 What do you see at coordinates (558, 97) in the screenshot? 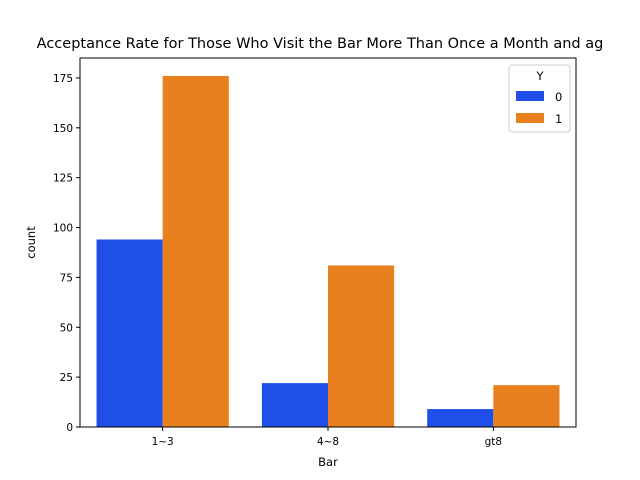
I see `legend-label-0: 0` at bounding box center [558, 97].